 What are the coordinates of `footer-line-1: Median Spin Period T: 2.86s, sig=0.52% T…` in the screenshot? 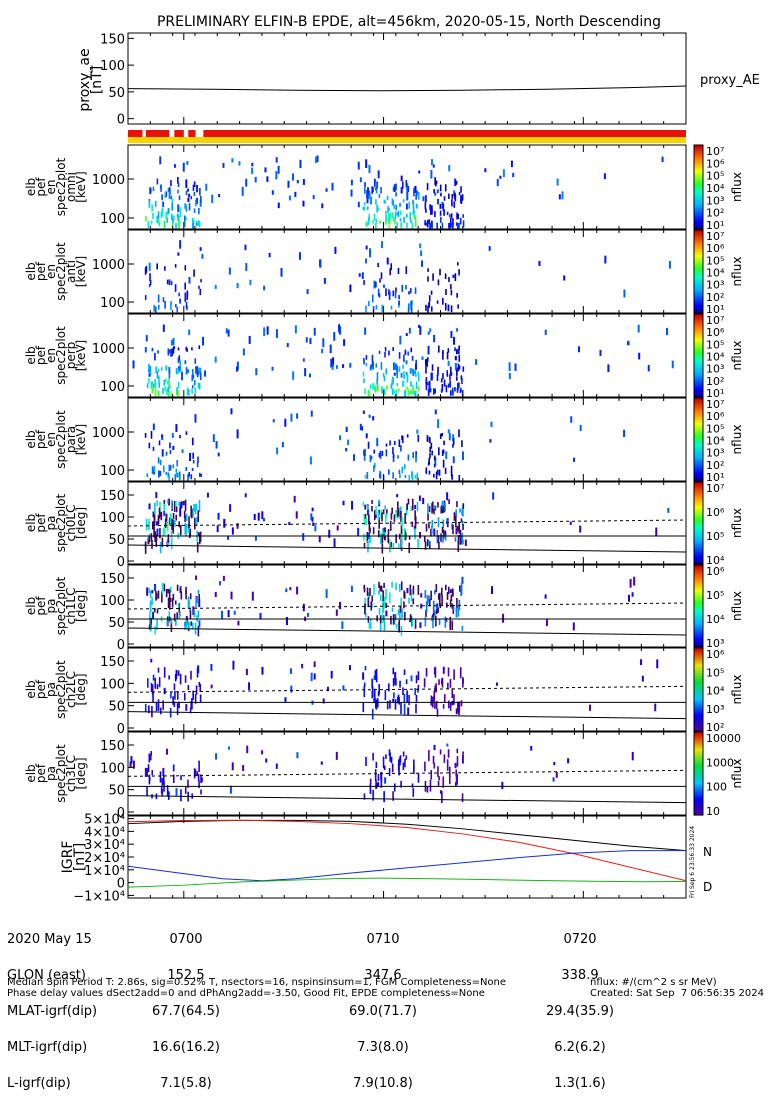 It's located at (257, 982).